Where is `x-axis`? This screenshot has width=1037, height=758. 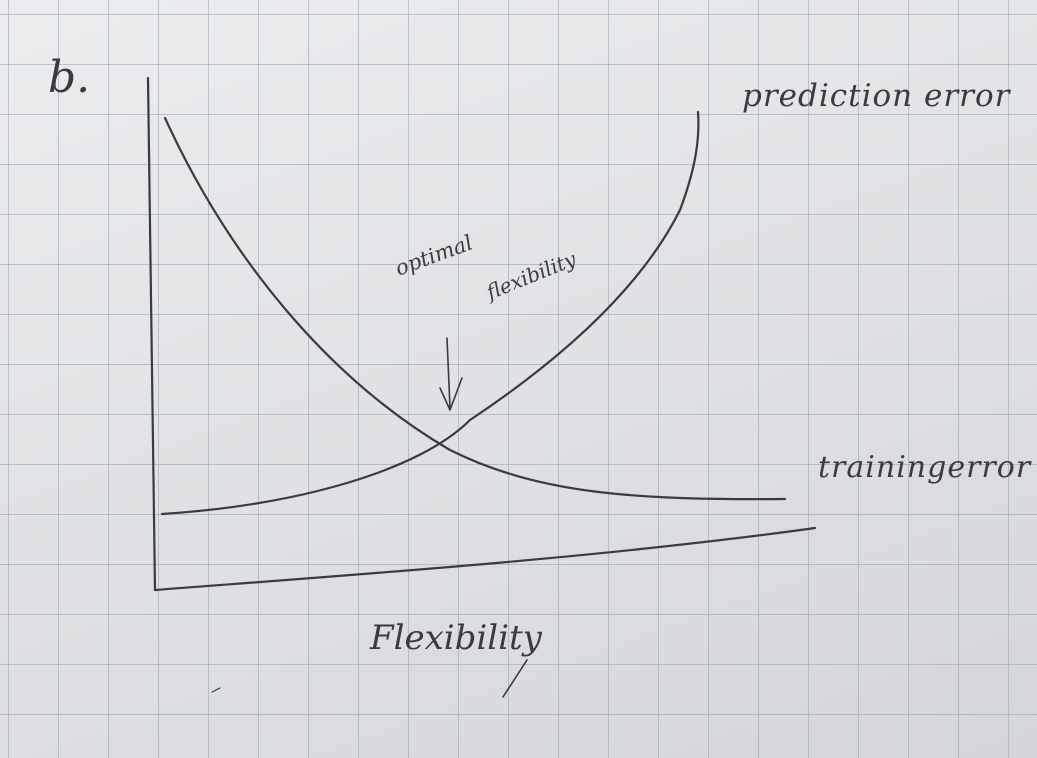 x-axis is located at coordinates (485, 559).